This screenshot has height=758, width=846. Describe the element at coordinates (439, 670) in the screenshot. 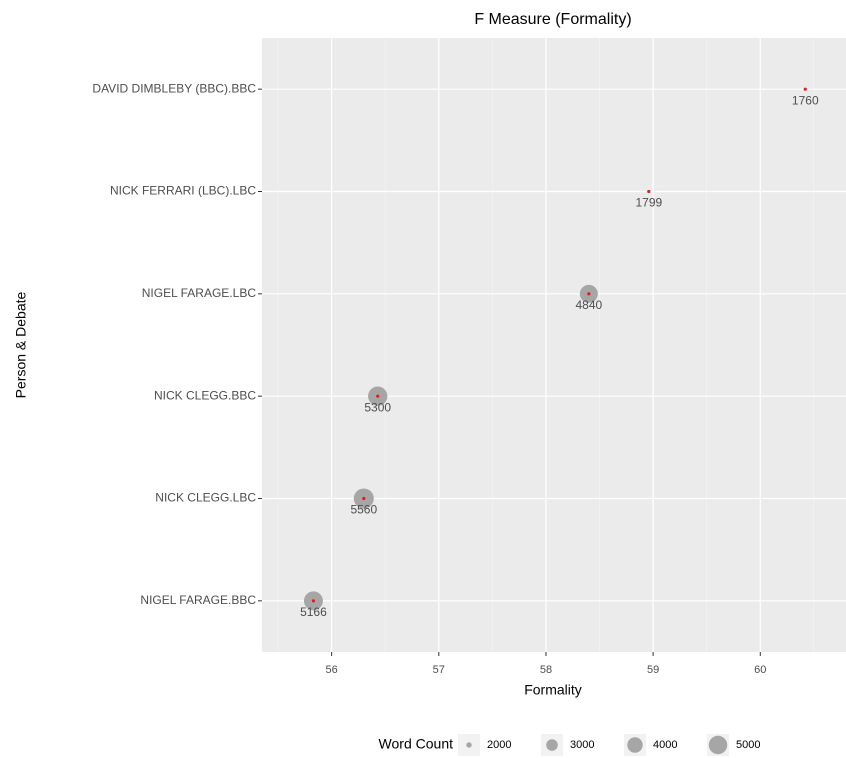

I see `x-tick-label: 57` at that location.